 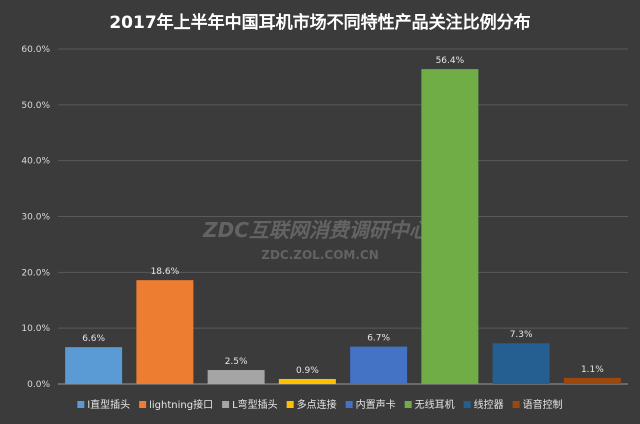 What do you see at coordinates (316, 230) in the screenshot?
I see `watermark-line-1: ZDC互联网消费调研中心` at bounding box center [316, 230].